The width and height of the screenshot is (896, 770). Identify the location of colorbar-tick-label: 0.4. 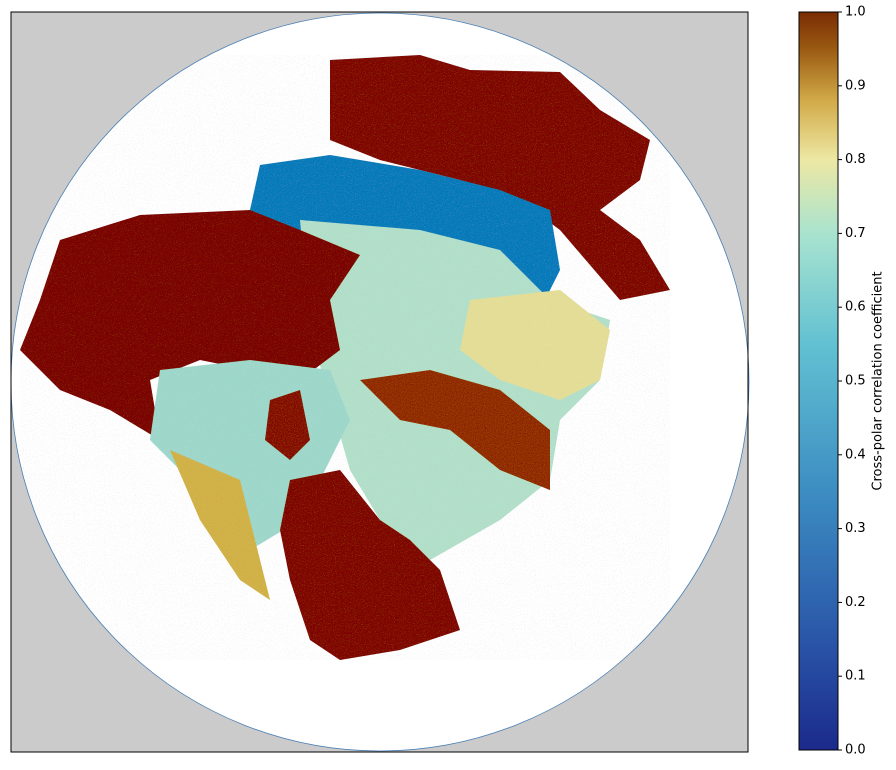
(855, 454).